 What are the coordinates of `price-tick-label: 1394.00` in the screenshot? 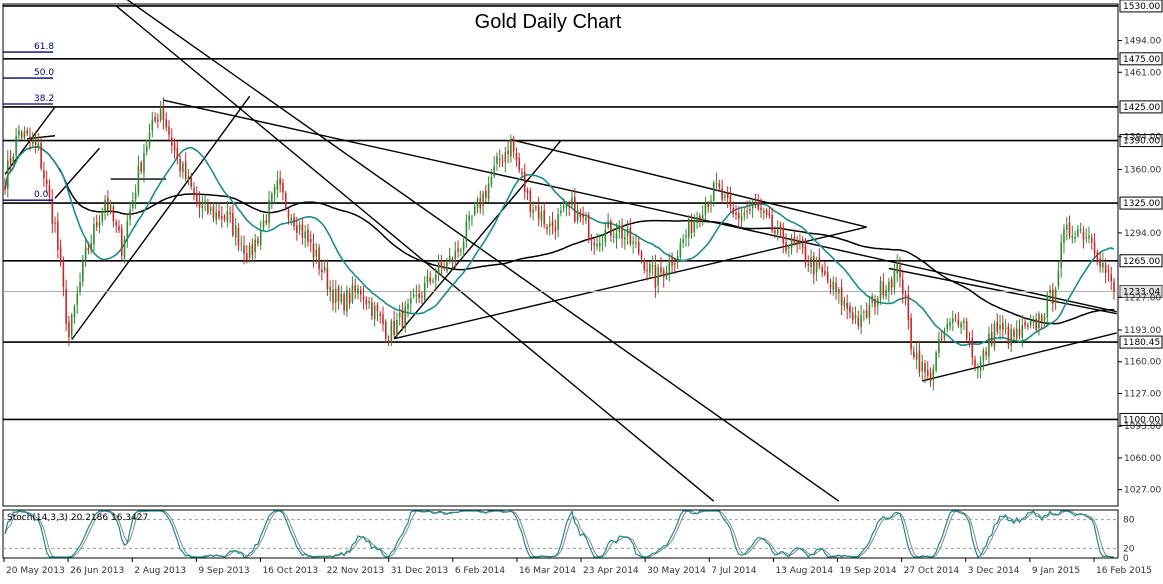 It's located at (1142, 138).